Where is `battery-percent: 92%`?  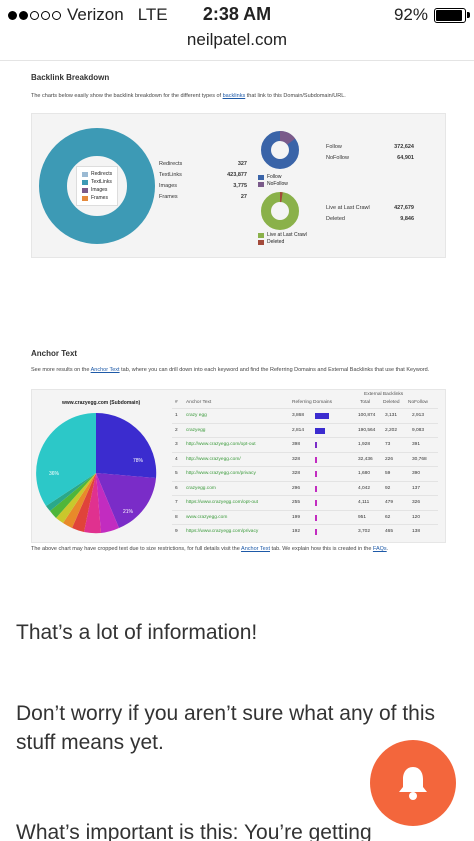 battery-percent: 92% is located at coordinates (410, 14).